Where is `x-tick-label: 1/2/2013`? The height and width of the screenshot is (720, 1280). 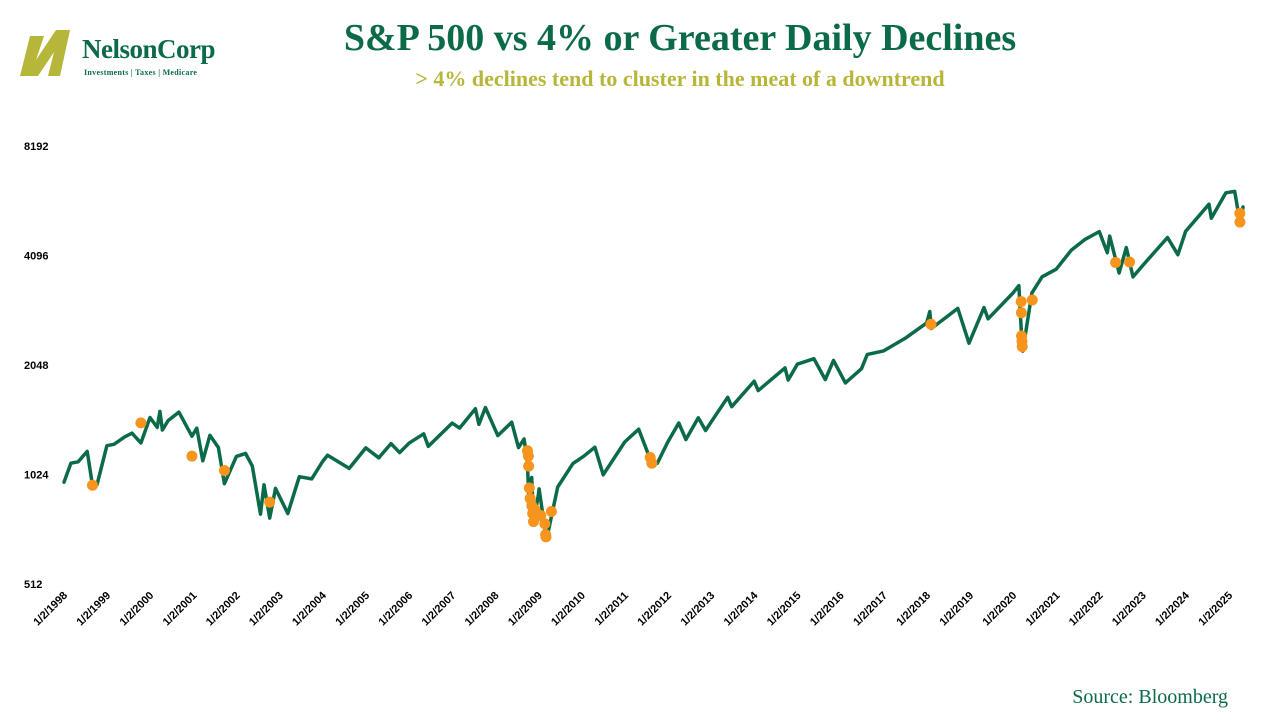 x-tick-label: 1/2/2013 is located at coordinates (698, 609).